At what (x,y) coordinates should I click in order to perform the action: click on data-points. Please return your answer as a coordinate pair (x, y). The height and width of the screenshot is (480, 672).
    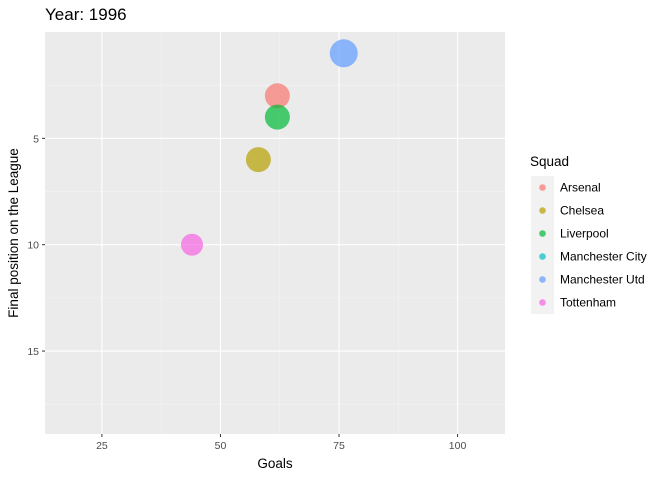
    Looking at the image, I should click on (269, 147).